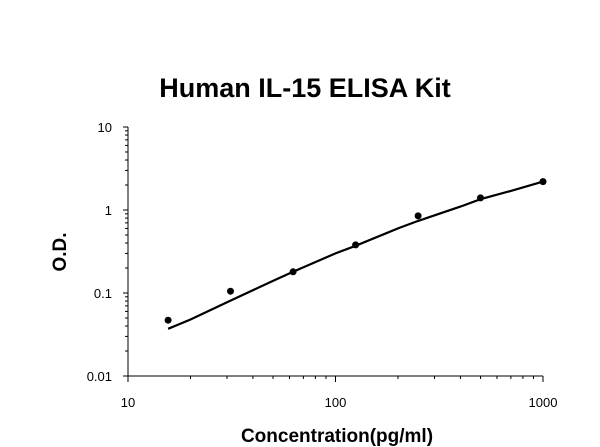 The height and width of the screenshot is (447, 600). I want to click on y-tick-label: 0.1, so click(103, 293).